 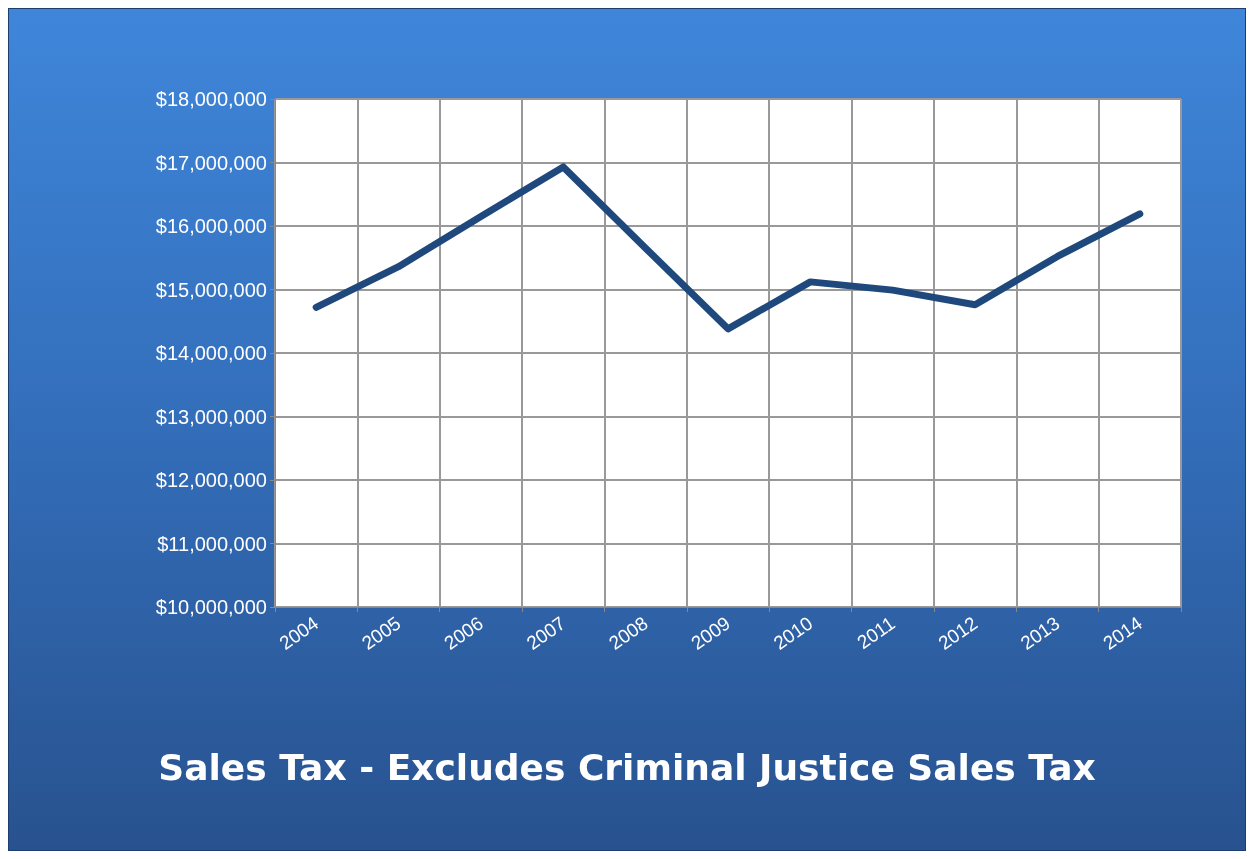 What do you see at coordinates (212, 543) in the screenshot?
I see `y-tick-label: $11,000,000` at bounding box center [212, 543].